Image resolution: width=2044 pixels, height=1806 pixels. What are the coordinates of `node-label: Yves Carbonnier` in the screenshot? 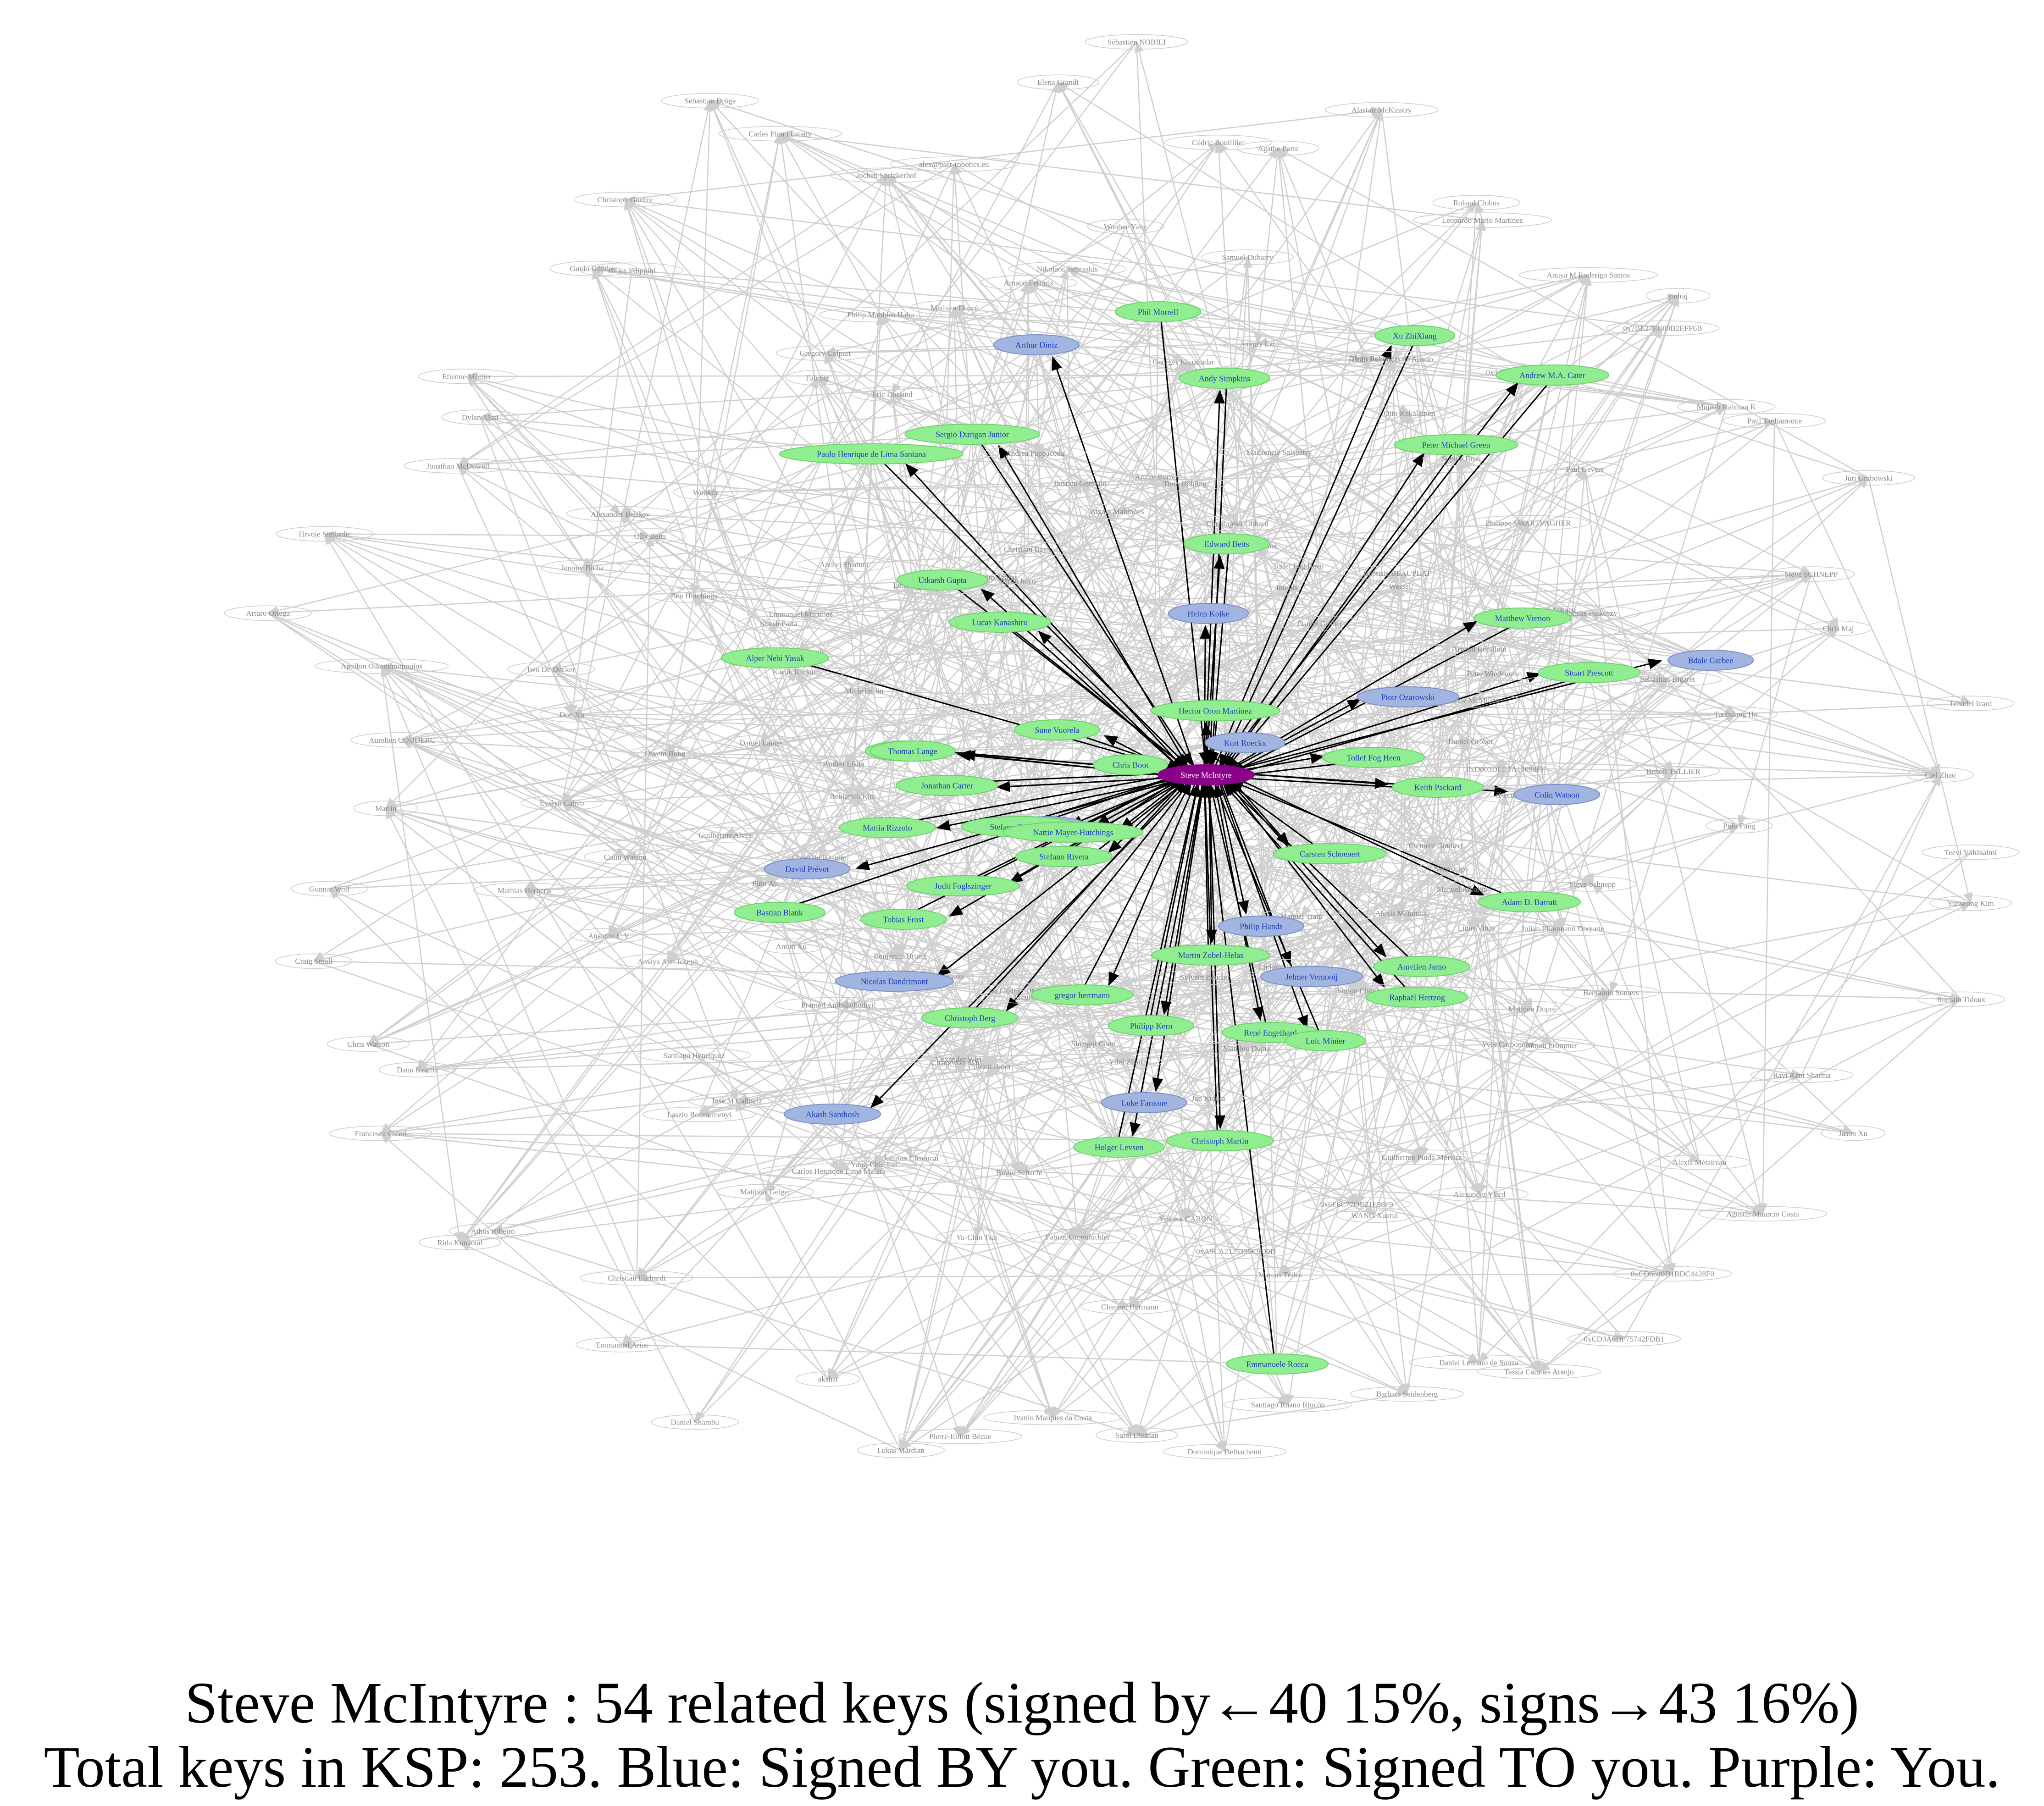 It's located at (1508, 1044).